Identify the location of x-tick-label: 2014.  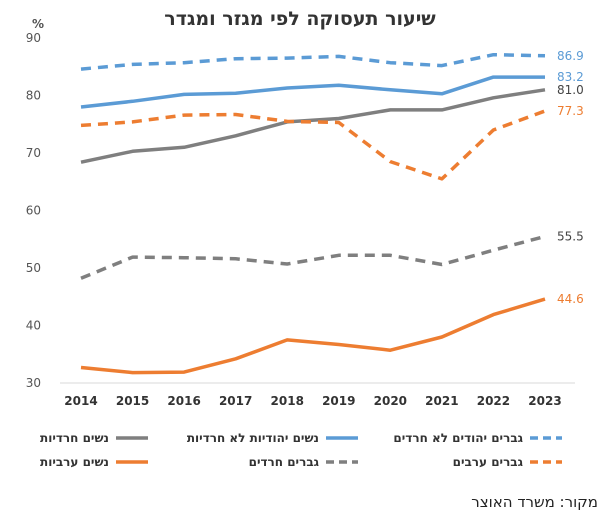
(80, 401).